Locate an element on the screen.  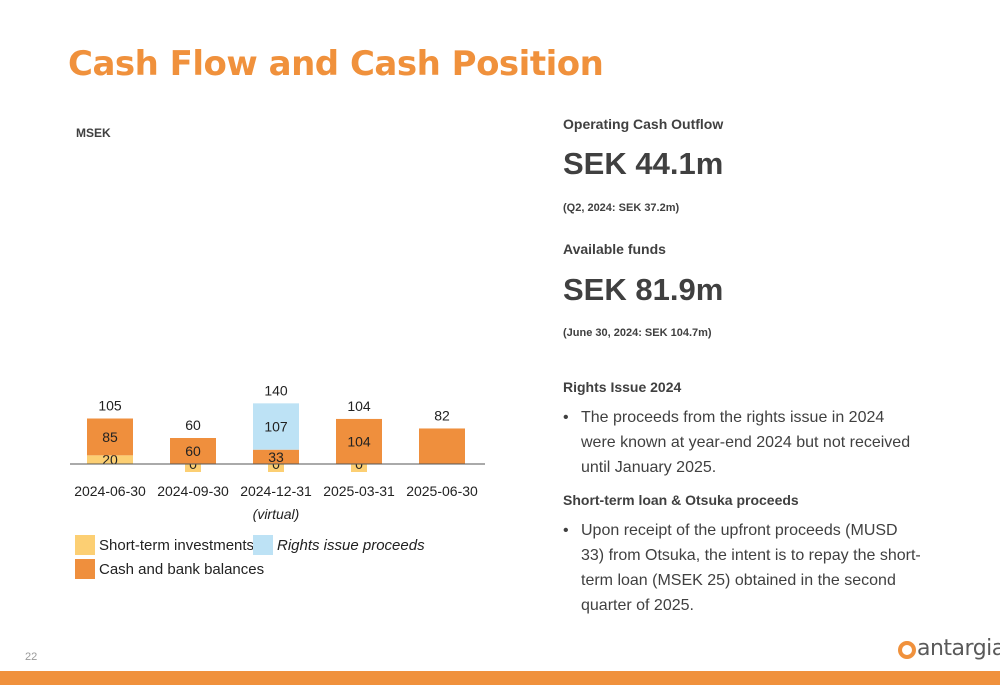
data-label-cash: 33 is located at coordinates (276, 457).